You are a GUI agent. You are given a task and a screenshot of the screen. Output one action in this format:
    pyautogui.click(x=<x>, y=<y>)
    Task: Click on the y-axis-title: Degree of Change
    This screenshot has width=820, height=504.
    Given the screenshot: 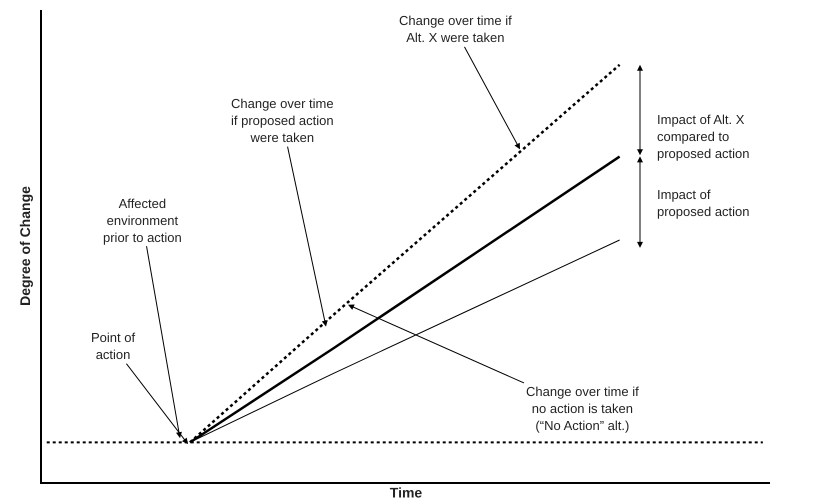 What is the action you would take?
    pyautogui.click(x=25, y=246)
    